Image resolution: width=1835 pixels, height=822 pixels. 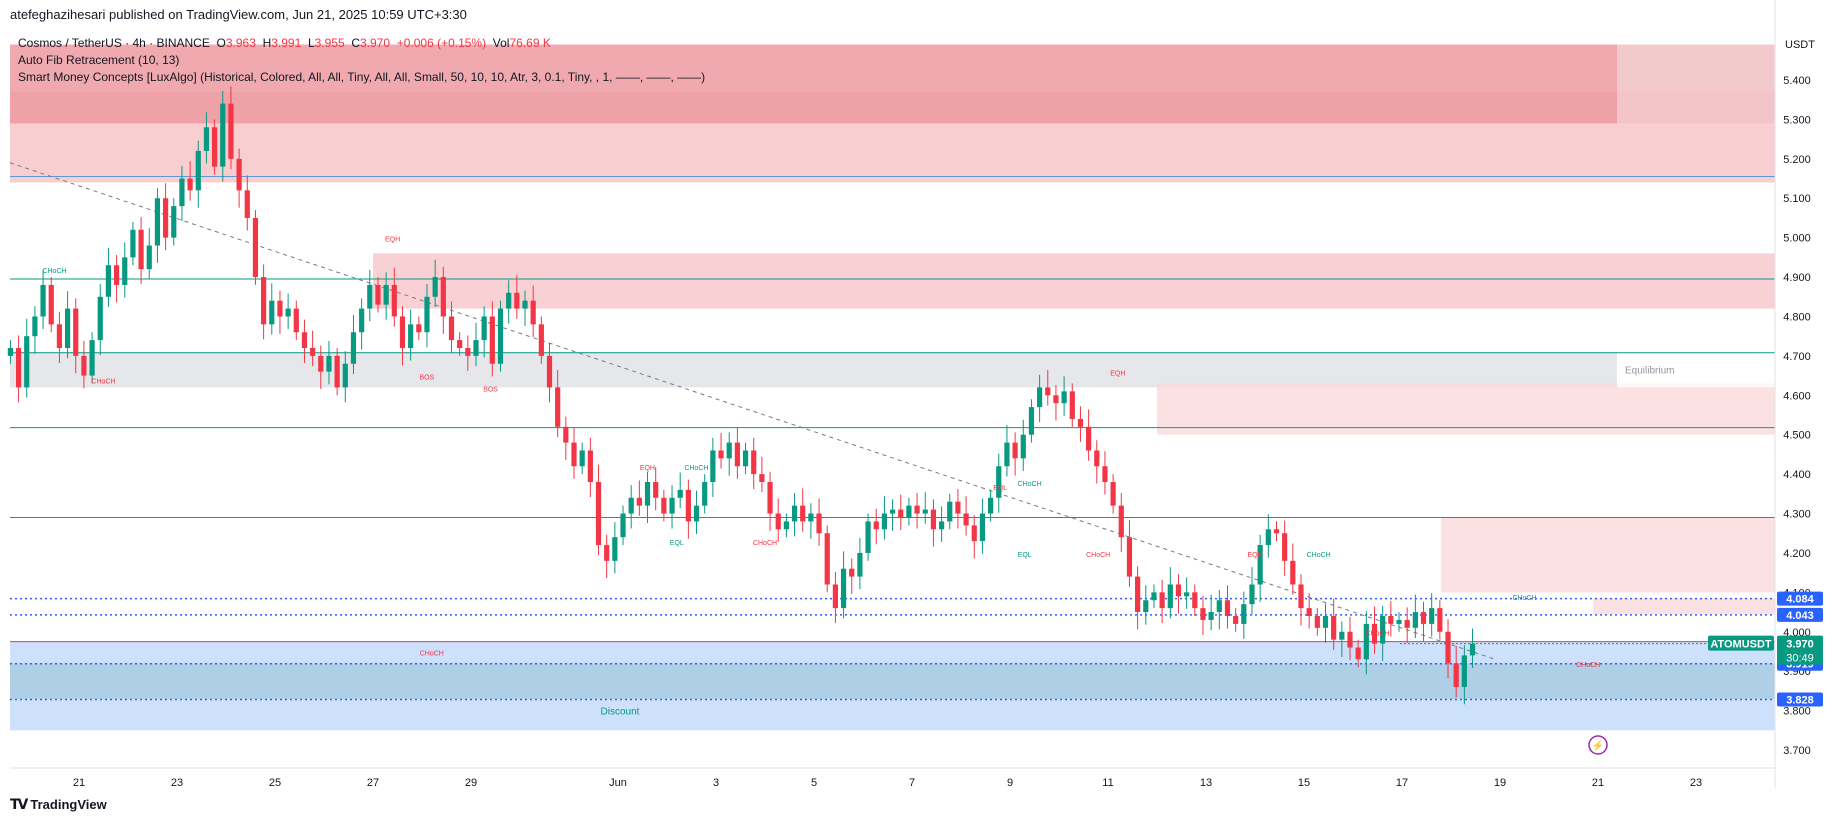 I want to click on symbol-name: Cosmos / TetherUS · 4h · BINANCE, so click(x=114, y=43).